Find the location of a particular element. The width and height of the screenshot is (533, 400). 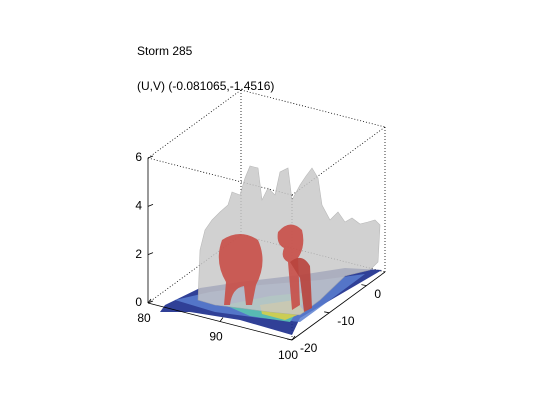

y-axis is located at coordinates (338, 306).